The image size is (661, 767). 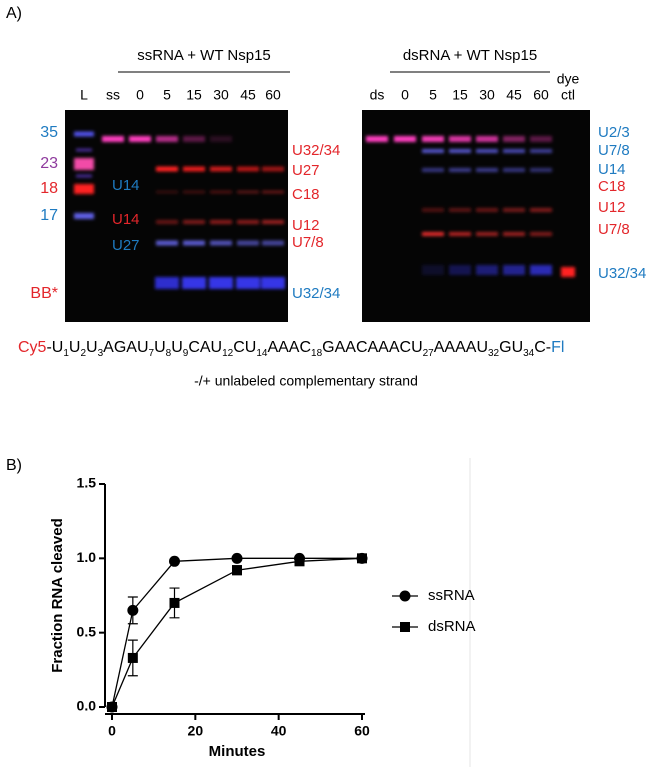 I want to click on y-tick-label: 1.0, so click(x=87, y=557).